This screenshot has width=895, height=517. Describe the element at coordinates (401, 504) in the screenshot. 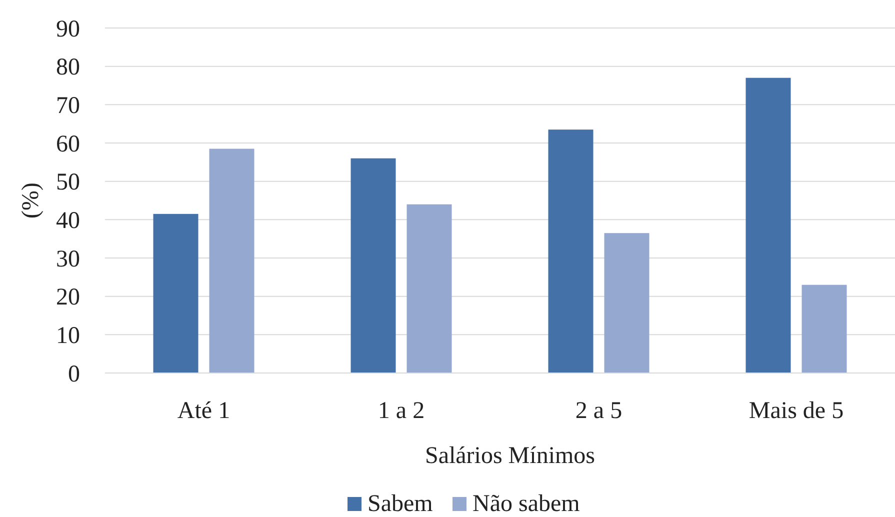

I see `legend-label: Sabem` at that location.